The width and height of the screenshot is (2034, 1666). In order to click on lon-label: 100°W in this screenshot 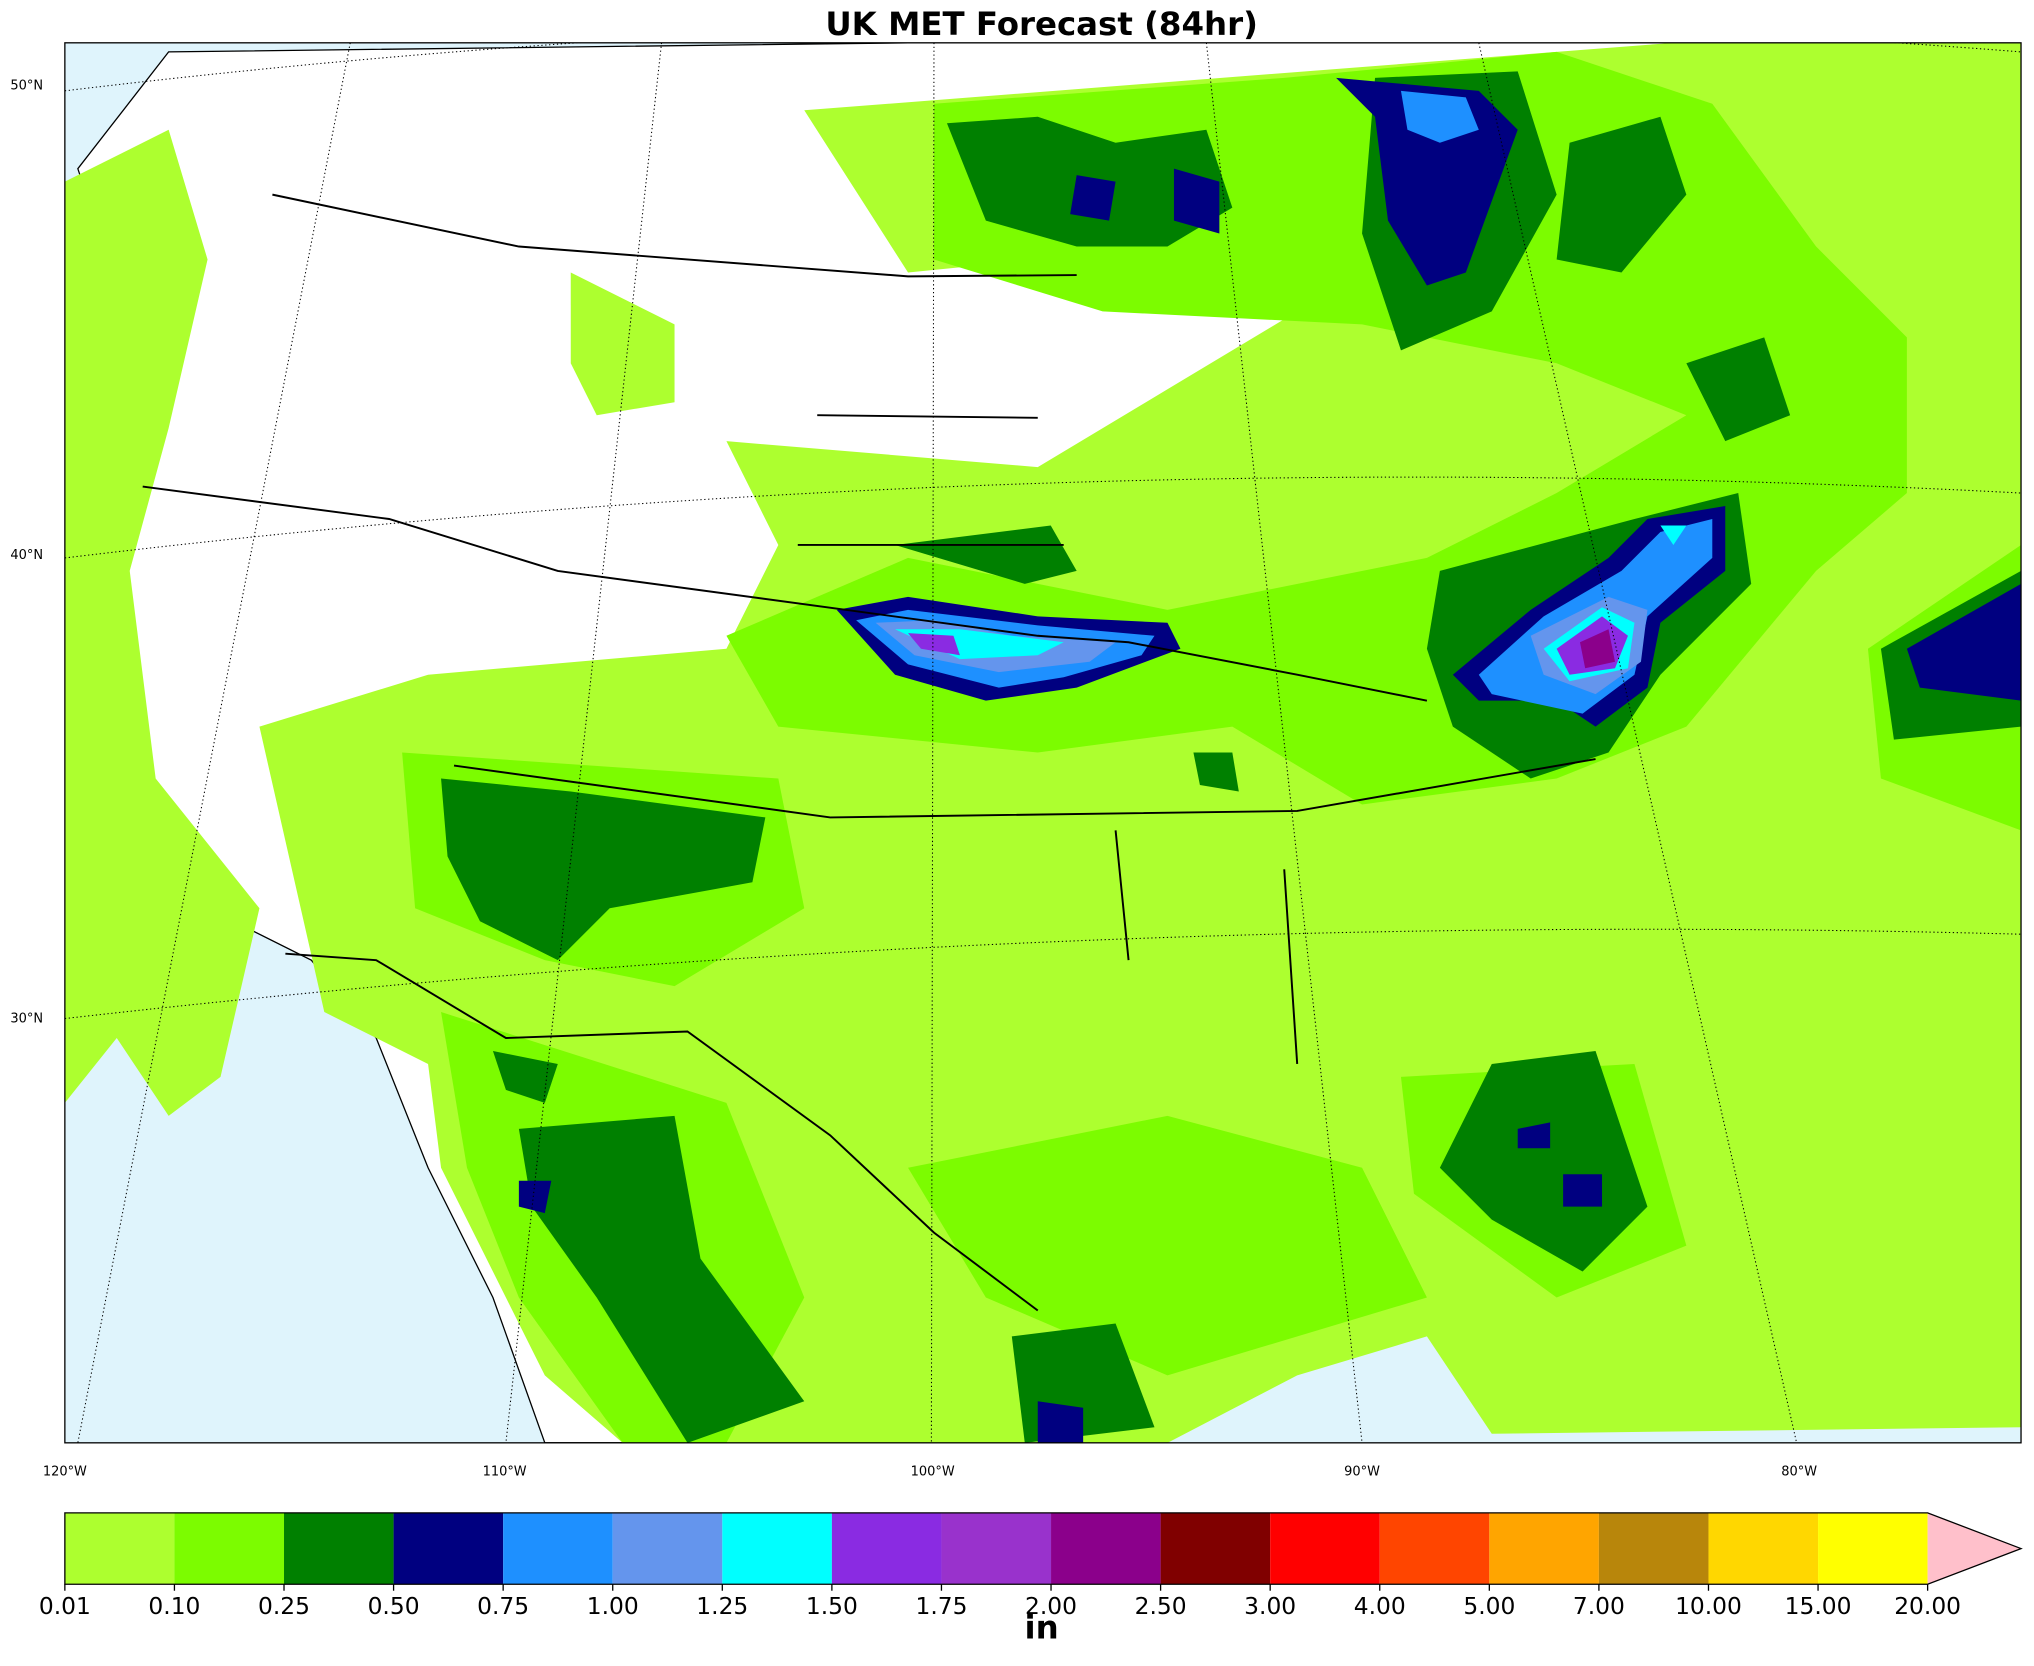, I will do `click(933, 1471)`.